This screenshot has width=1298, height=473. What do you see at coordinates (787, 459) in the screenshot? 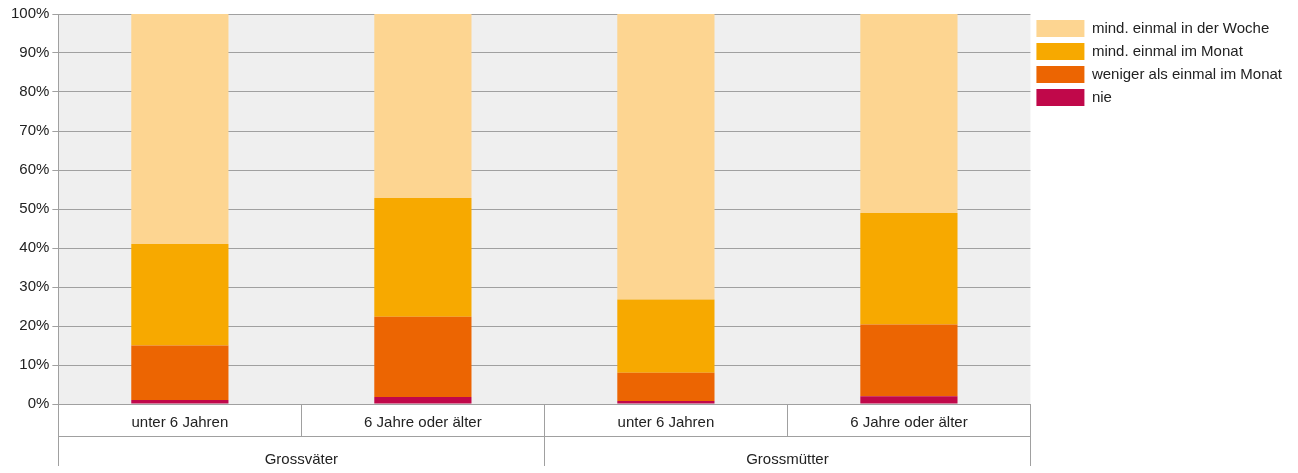
I see `text: Grossmütter` at bounding box center [787, 459].